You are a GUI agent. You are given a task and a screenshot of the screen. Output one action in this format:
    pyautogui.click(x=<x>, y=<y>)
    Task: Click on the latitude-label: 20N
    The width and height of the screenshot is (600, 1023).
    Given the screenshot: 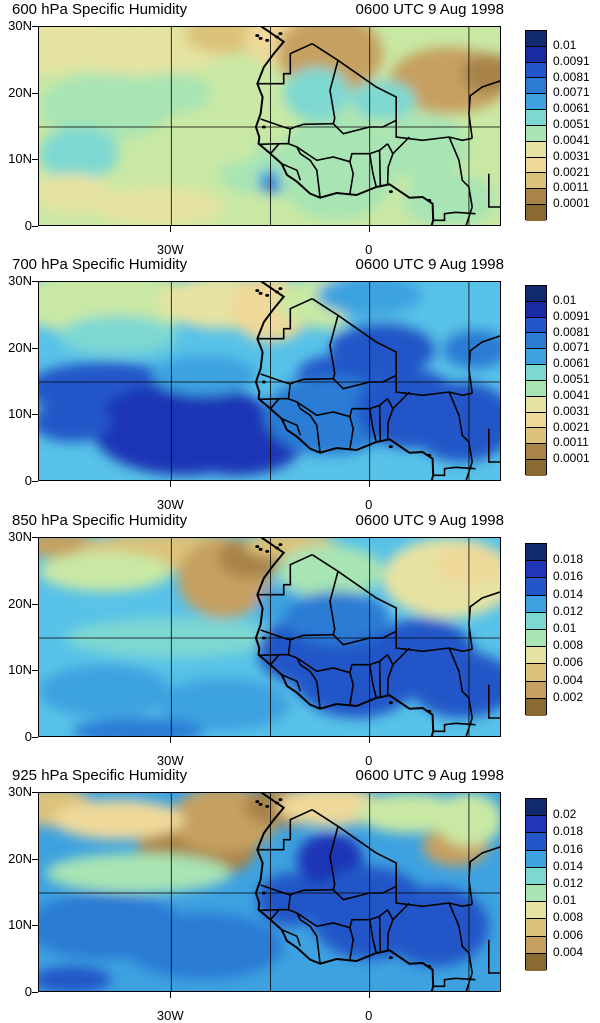 What is the action you would take?
    pyautogui.click(x=20, y=92)
    